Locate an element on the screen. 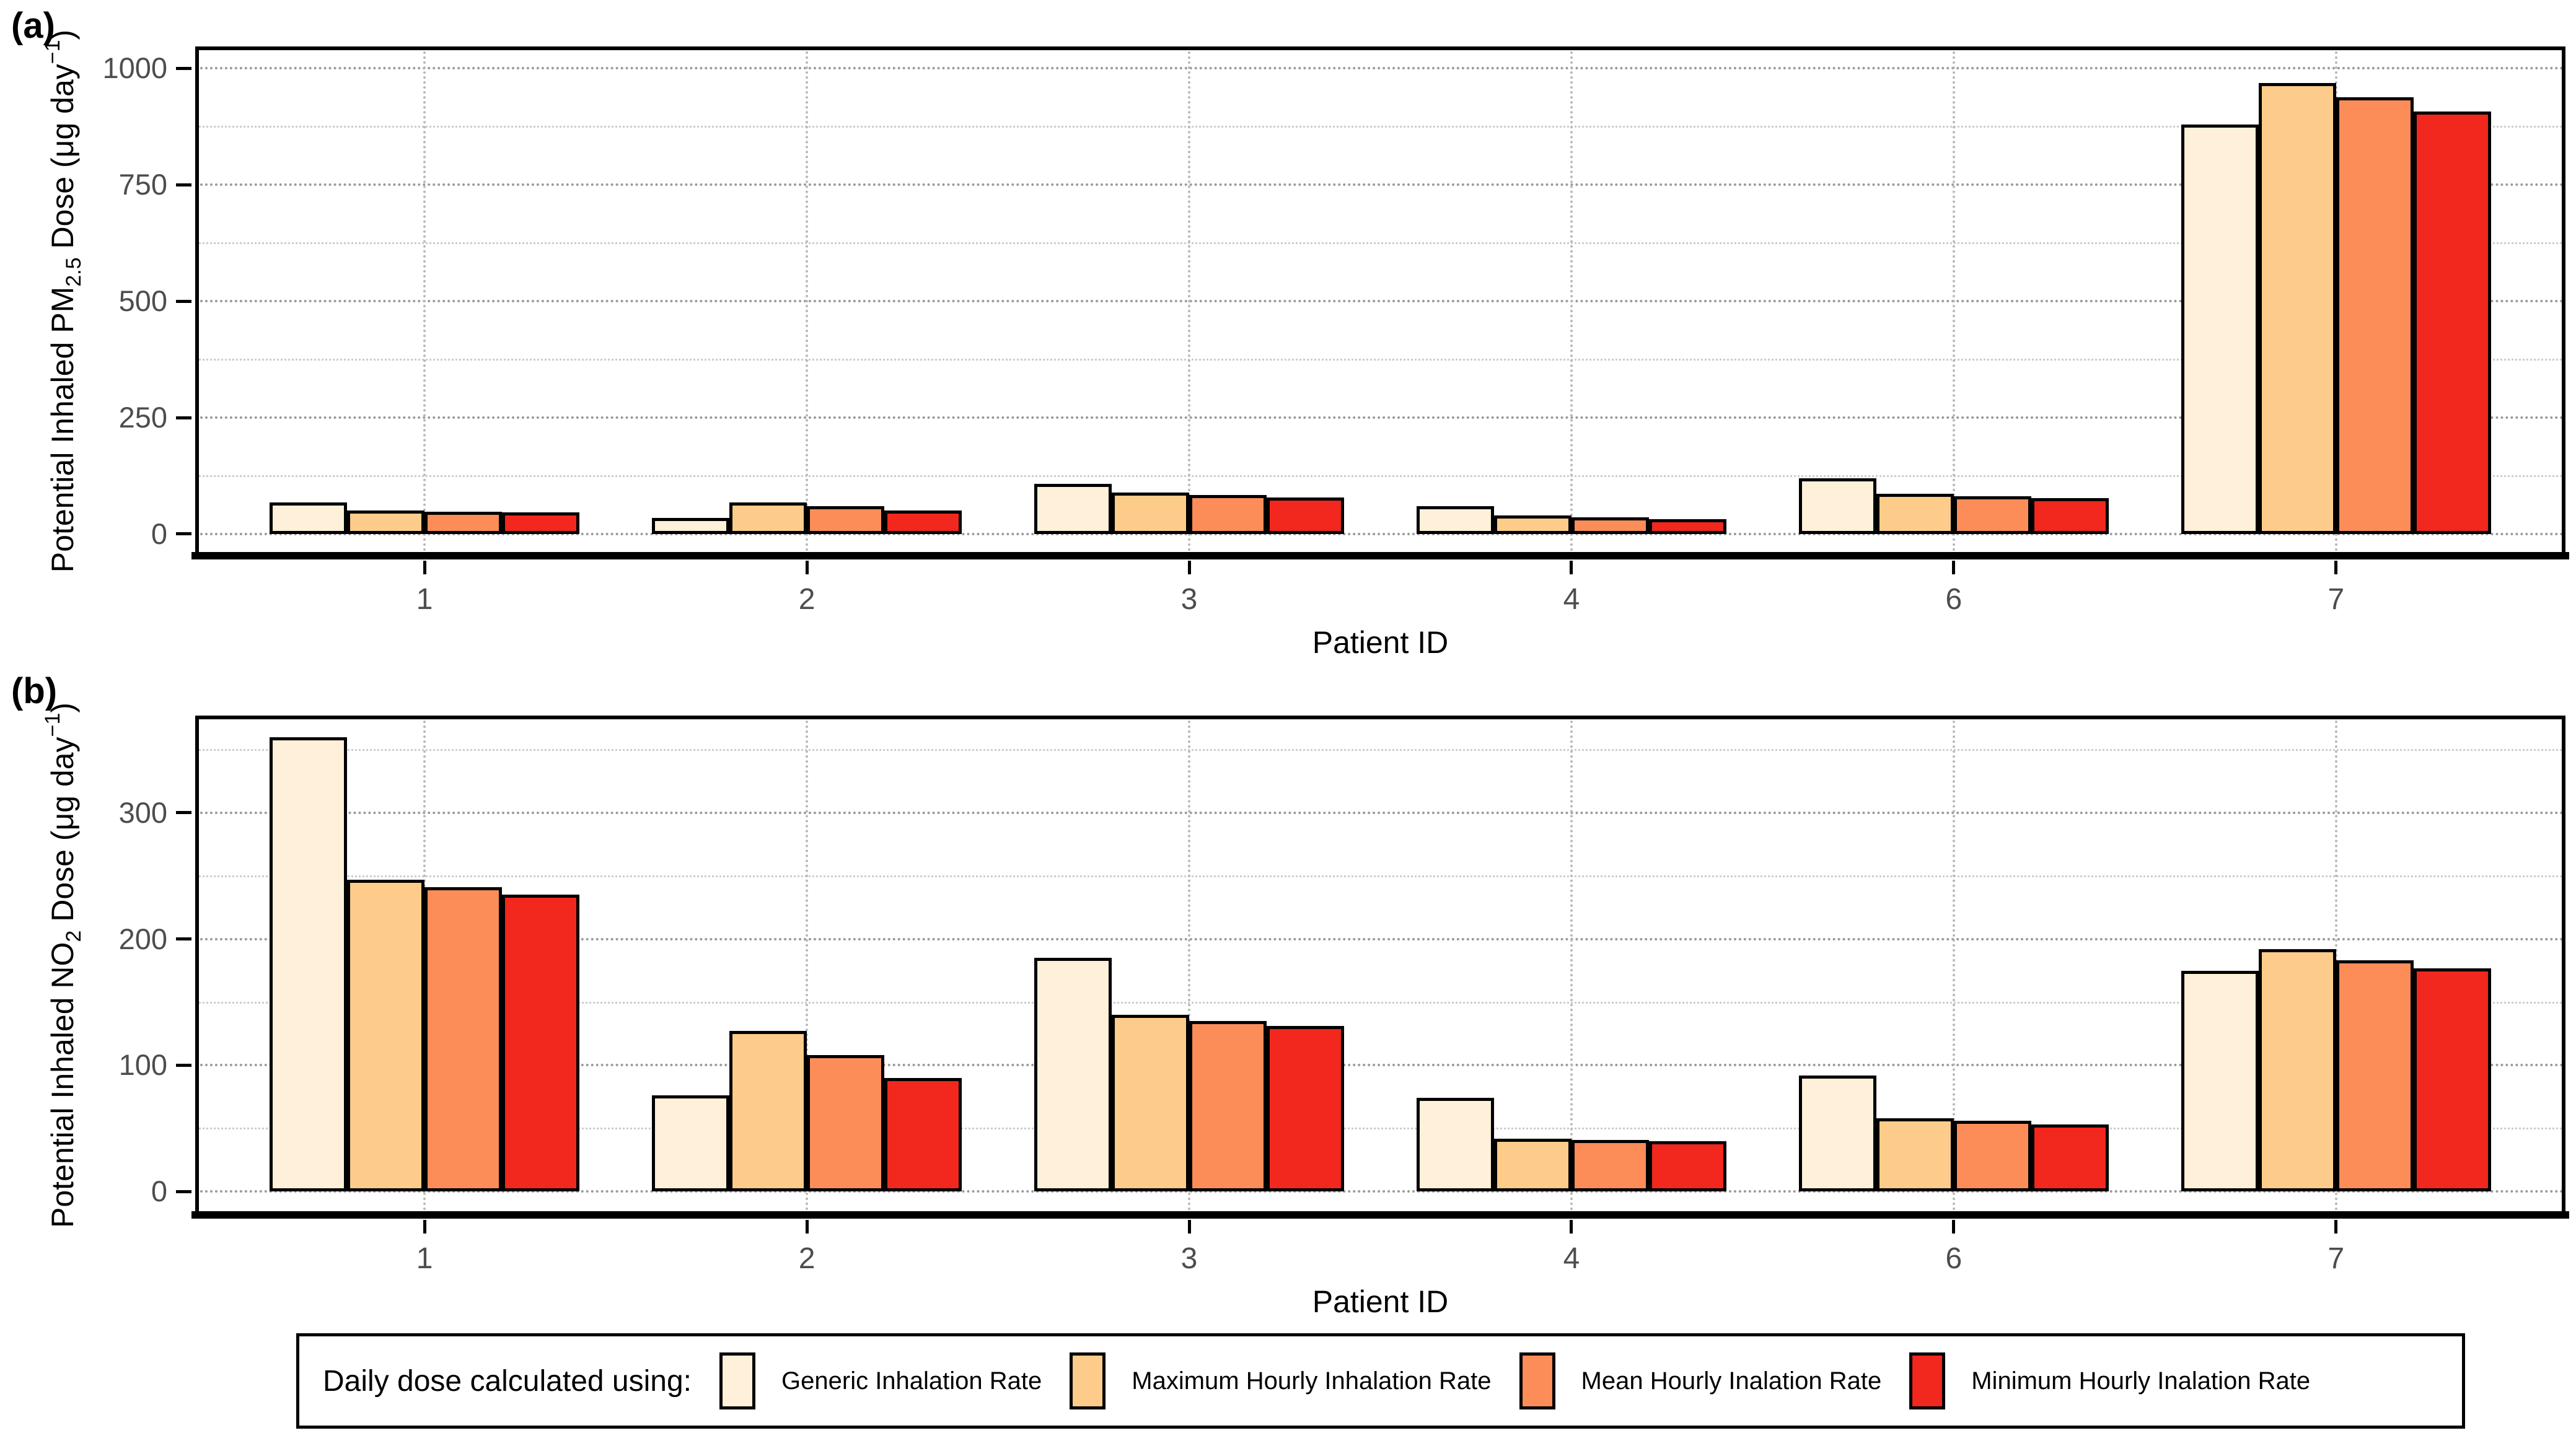 The width and height of the screenshot is (2576, 1433). legend-title: Daily dose calculated using: is located at coordinates (508, 1381).